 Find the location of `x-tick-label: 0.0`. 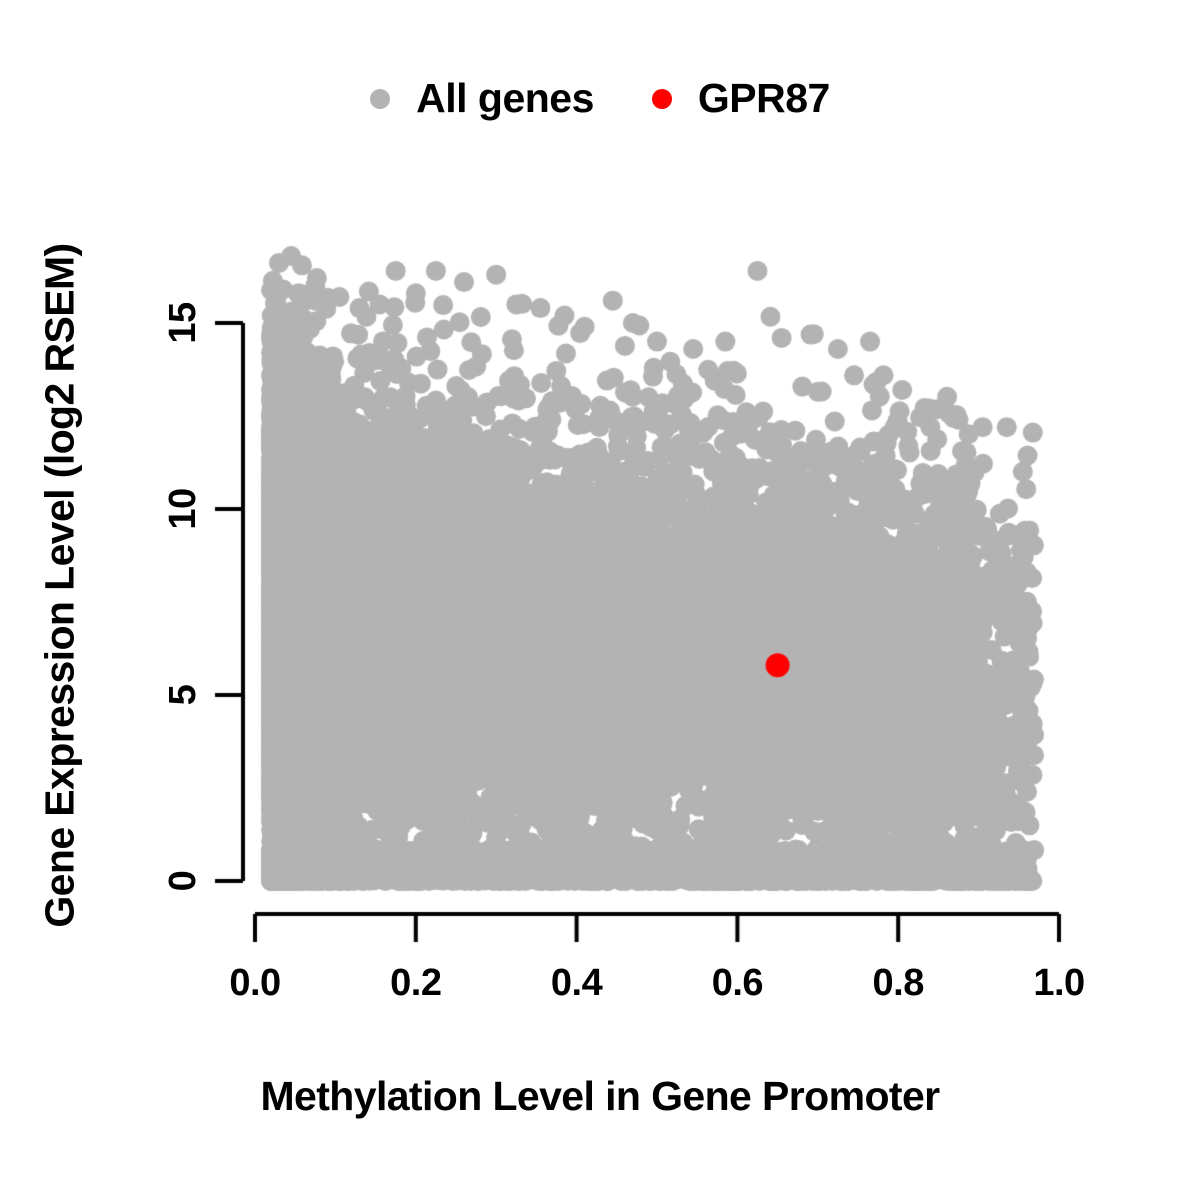

x-tick-label: 0.0 is located at coordinates (255, 983).